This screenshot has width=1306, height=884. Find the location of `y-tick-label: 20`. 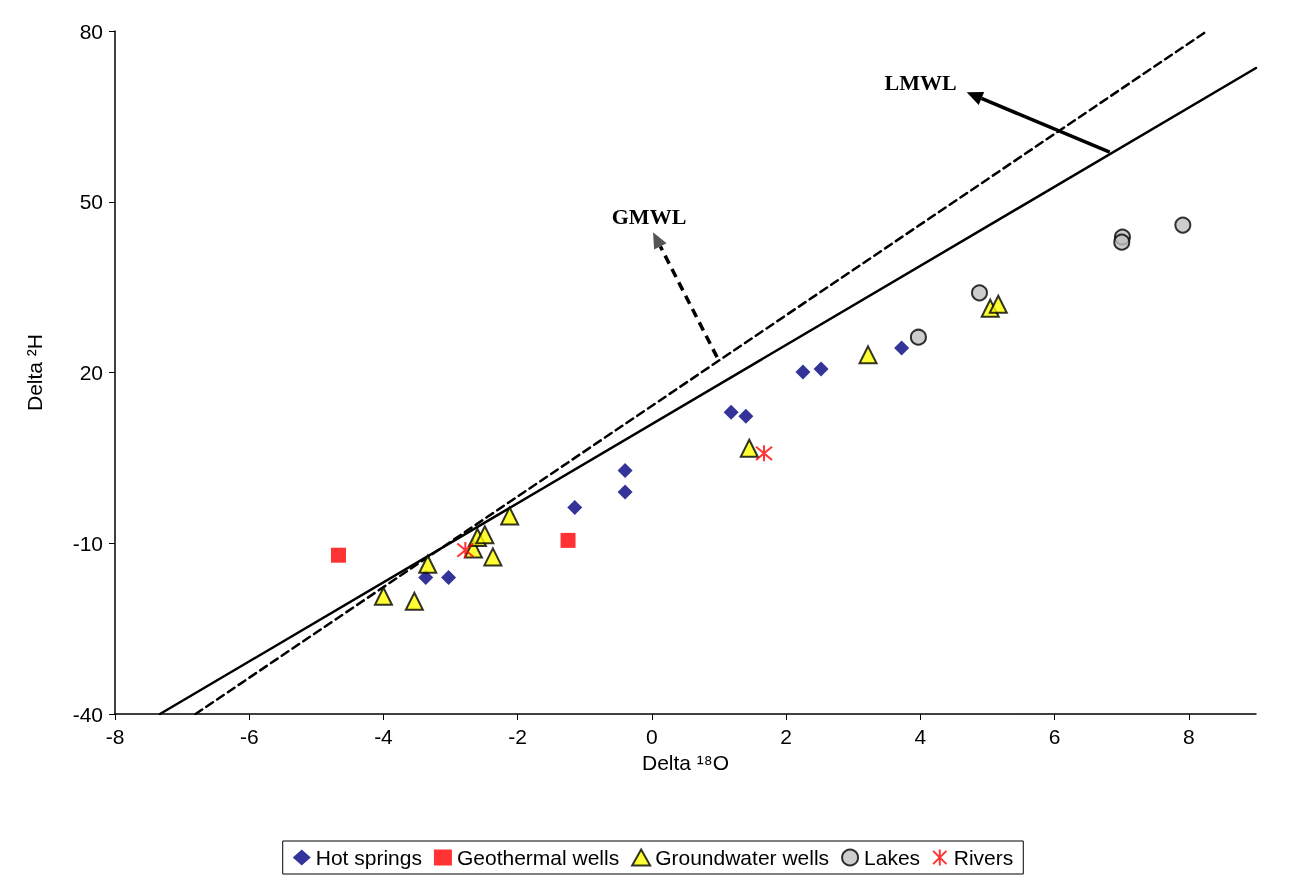

y-tick-label: 20 is located at coordinates (91, 372).